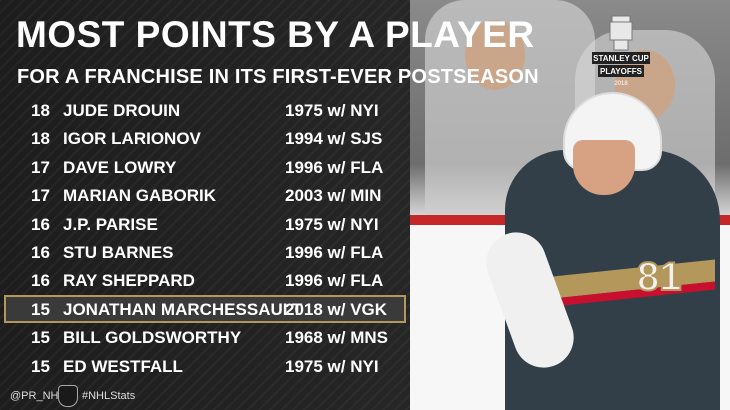 The image size is (730, 410). What do you see at coordinates (333, 196) in the screenshot?
I see `season-team: 2003 w/ MIN` at bounding box center [333, 196].